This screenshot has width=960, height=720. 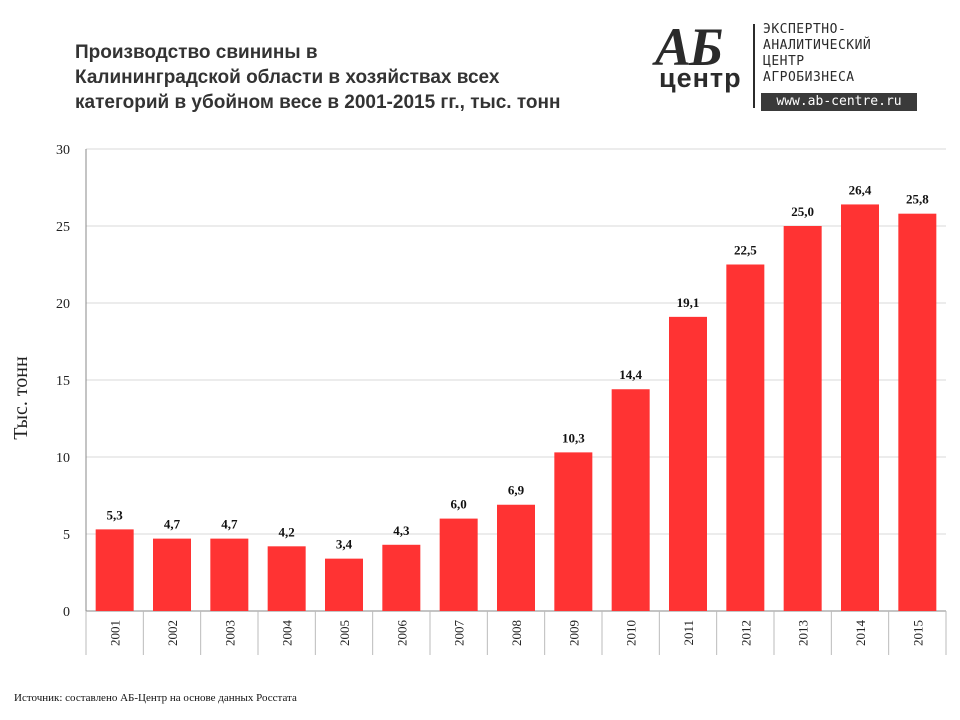 I want to click on x-tick-label: 2004, so click(x=287, y=633).